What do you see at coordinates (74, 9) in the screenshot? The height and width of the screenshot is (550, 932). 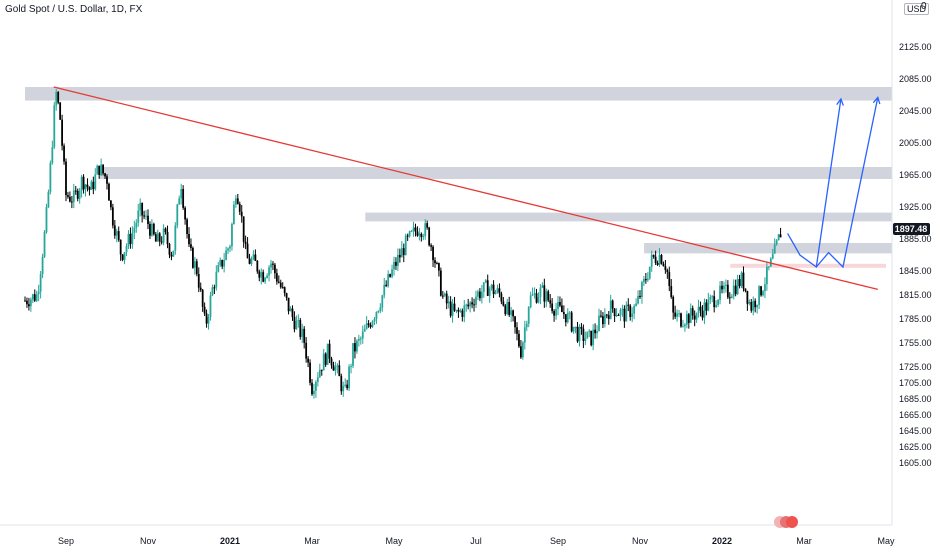 I see `chart-title: Gold Spot / U.S. Dollar, 1D, FX` at bounding box center [74, 9].